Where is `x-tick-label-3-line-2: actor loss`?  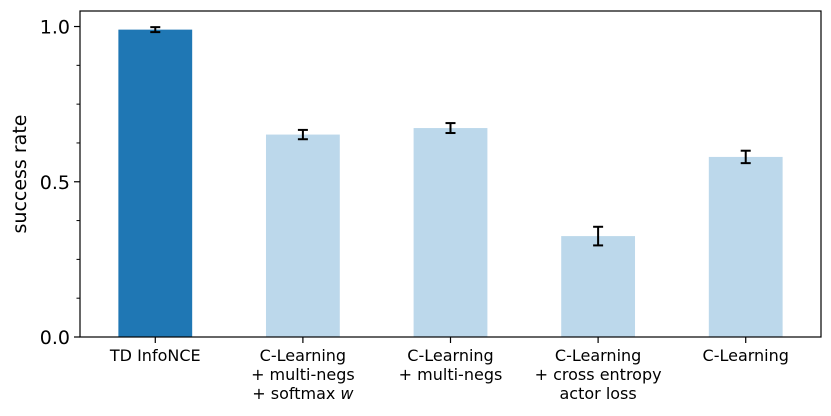 x-tick-label-3-line-2: actor loss is located at coordinates (597, 393).